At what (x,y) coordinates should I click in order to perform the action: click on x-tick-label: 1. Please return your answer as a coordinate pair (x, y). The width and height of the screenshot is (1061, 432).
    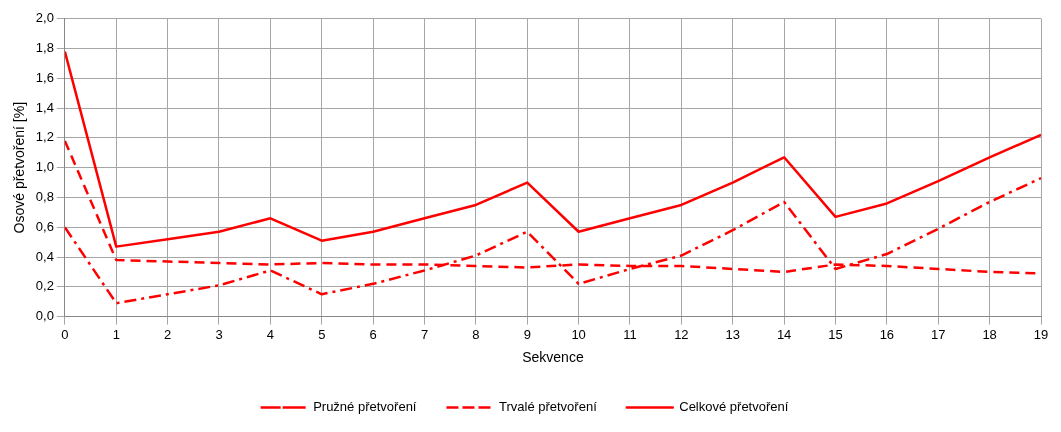
    Looking at the image, I should click on (116, 334).